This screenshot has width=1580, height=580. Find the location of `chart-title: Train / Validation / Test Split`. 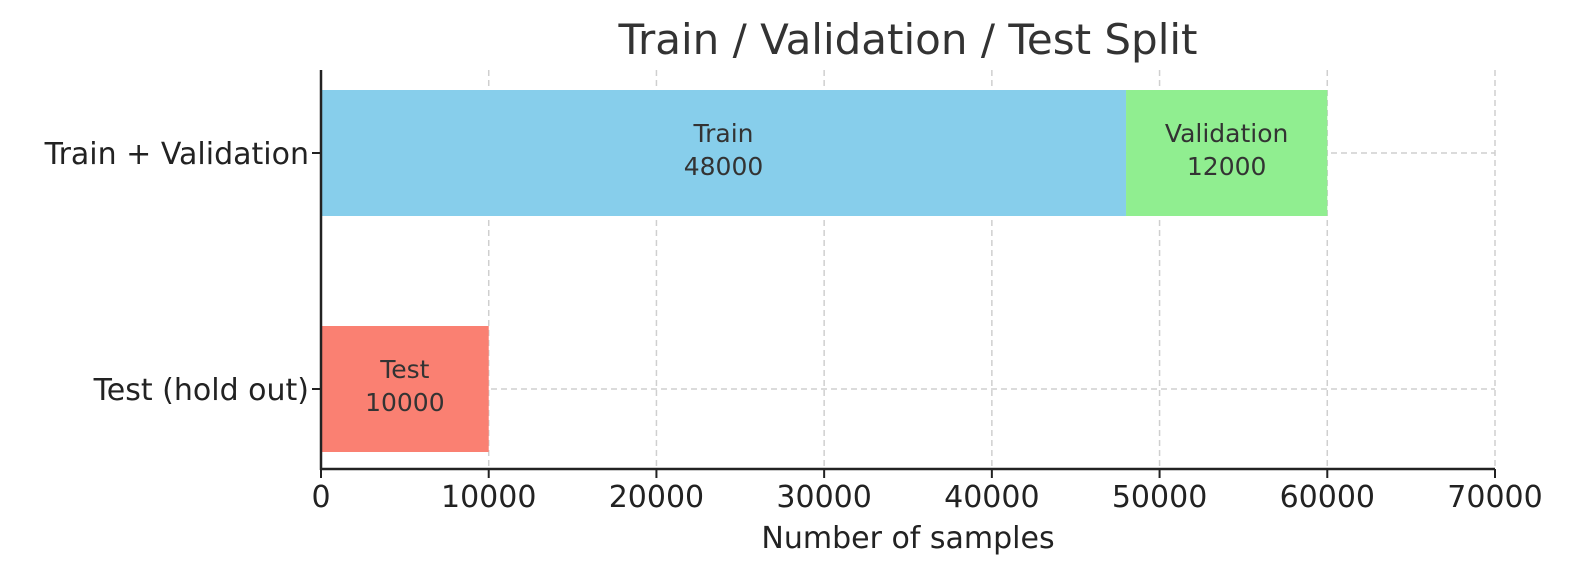

chart-title: Train / Validation / Test Split is located at coordinates (907, 39).